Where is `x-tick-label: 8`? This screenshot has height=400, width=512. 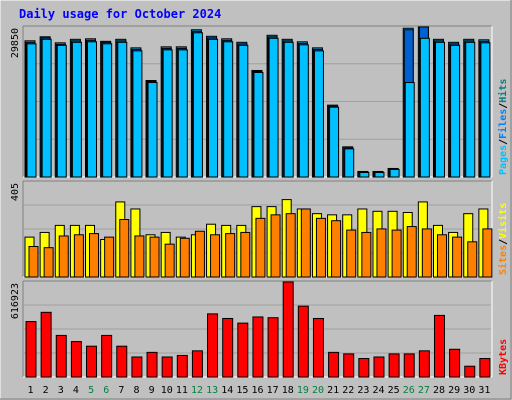
x-tick-label: 8 is located at coordinates (136, 390).